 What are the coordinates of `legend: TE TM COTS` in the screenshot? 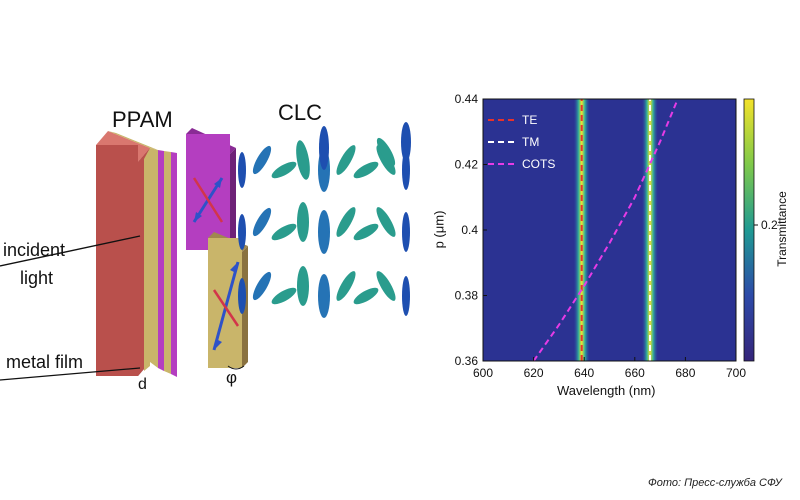 It's located at (521, 142).